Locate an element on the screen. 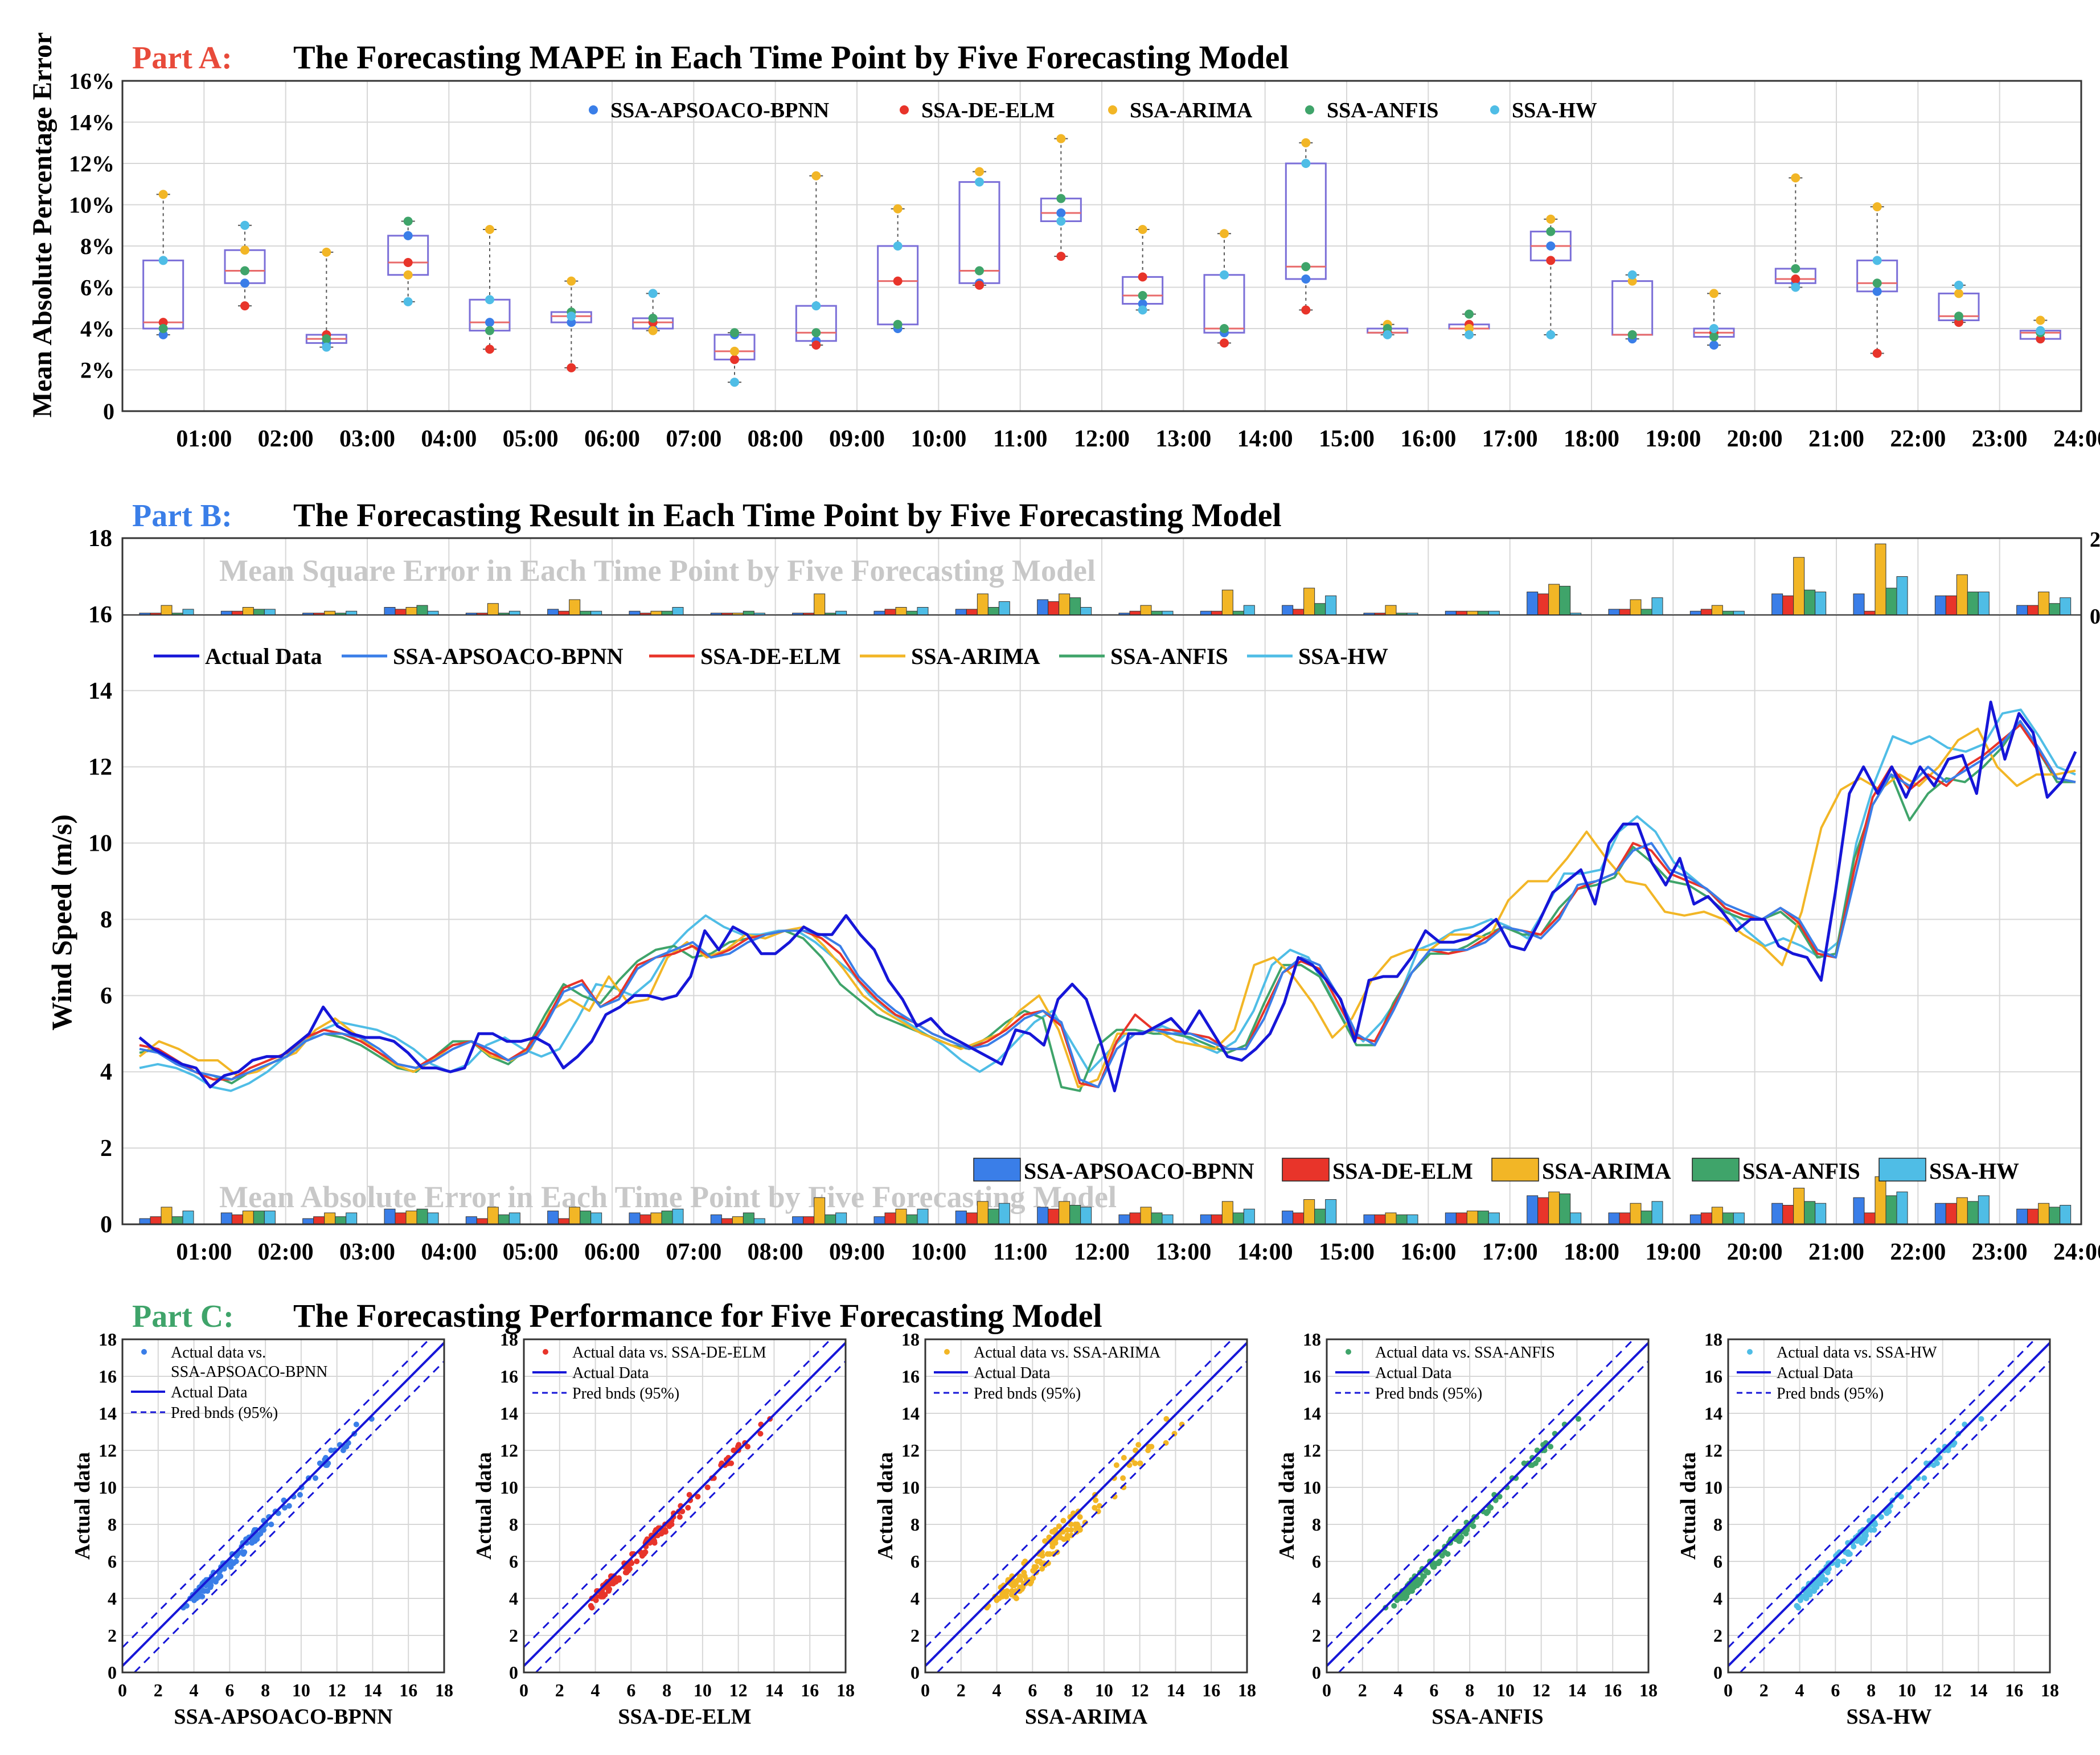 Image resolution: width=2100 pixels, height=1755 pixels. y-tick-label: 2% is located at coordinates (97, 370).